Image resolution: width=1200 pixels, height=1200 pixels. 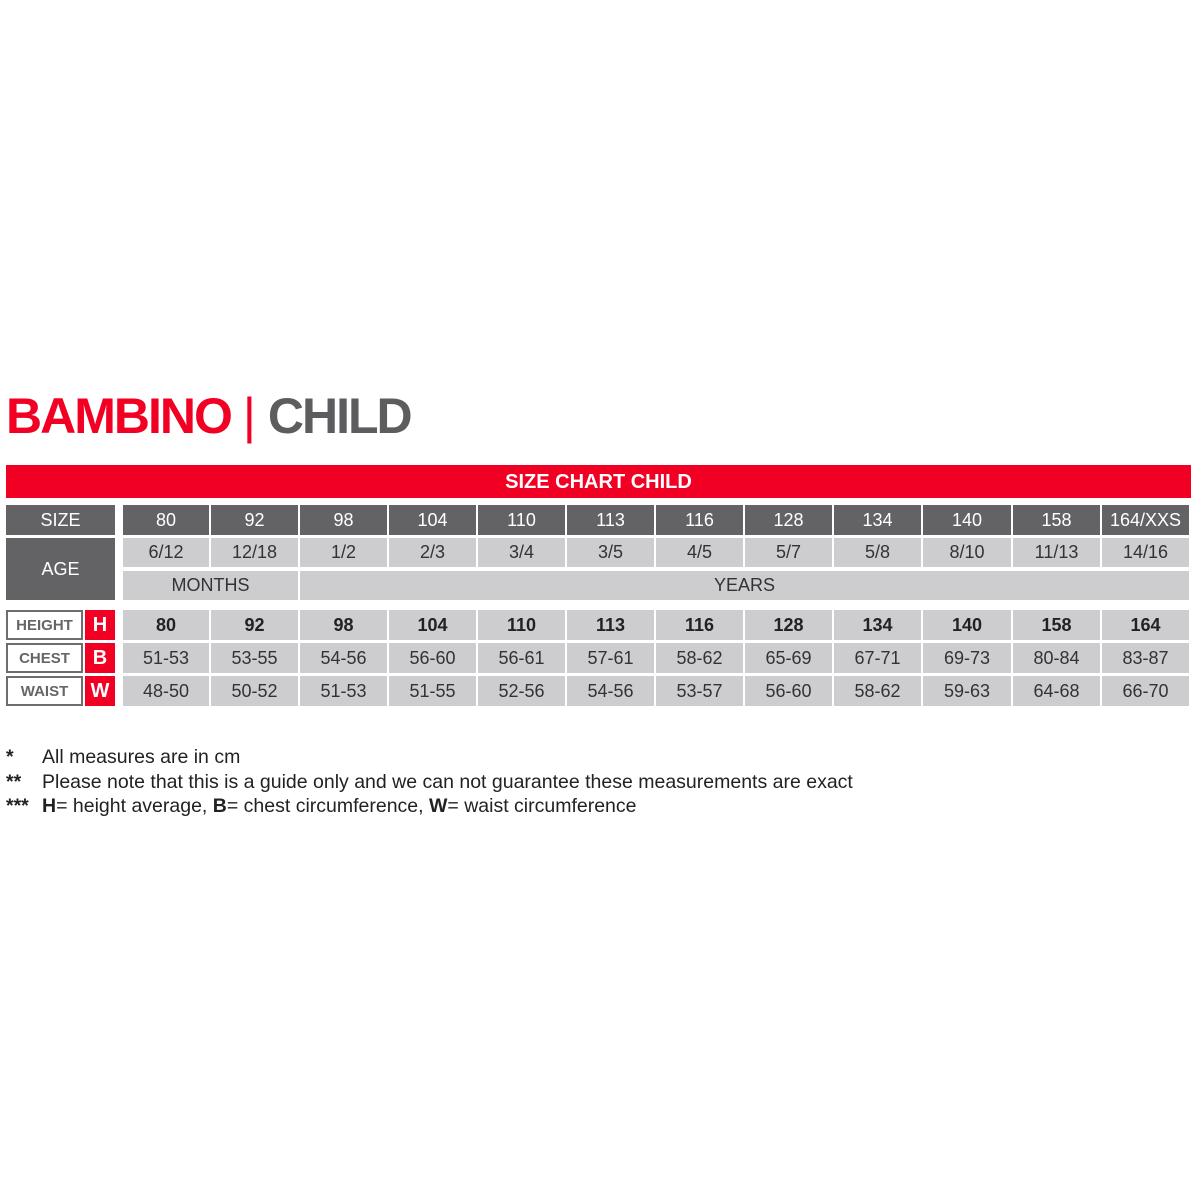 I want to click on waist-value-cell: 51-55, so click(x=432, y=691).